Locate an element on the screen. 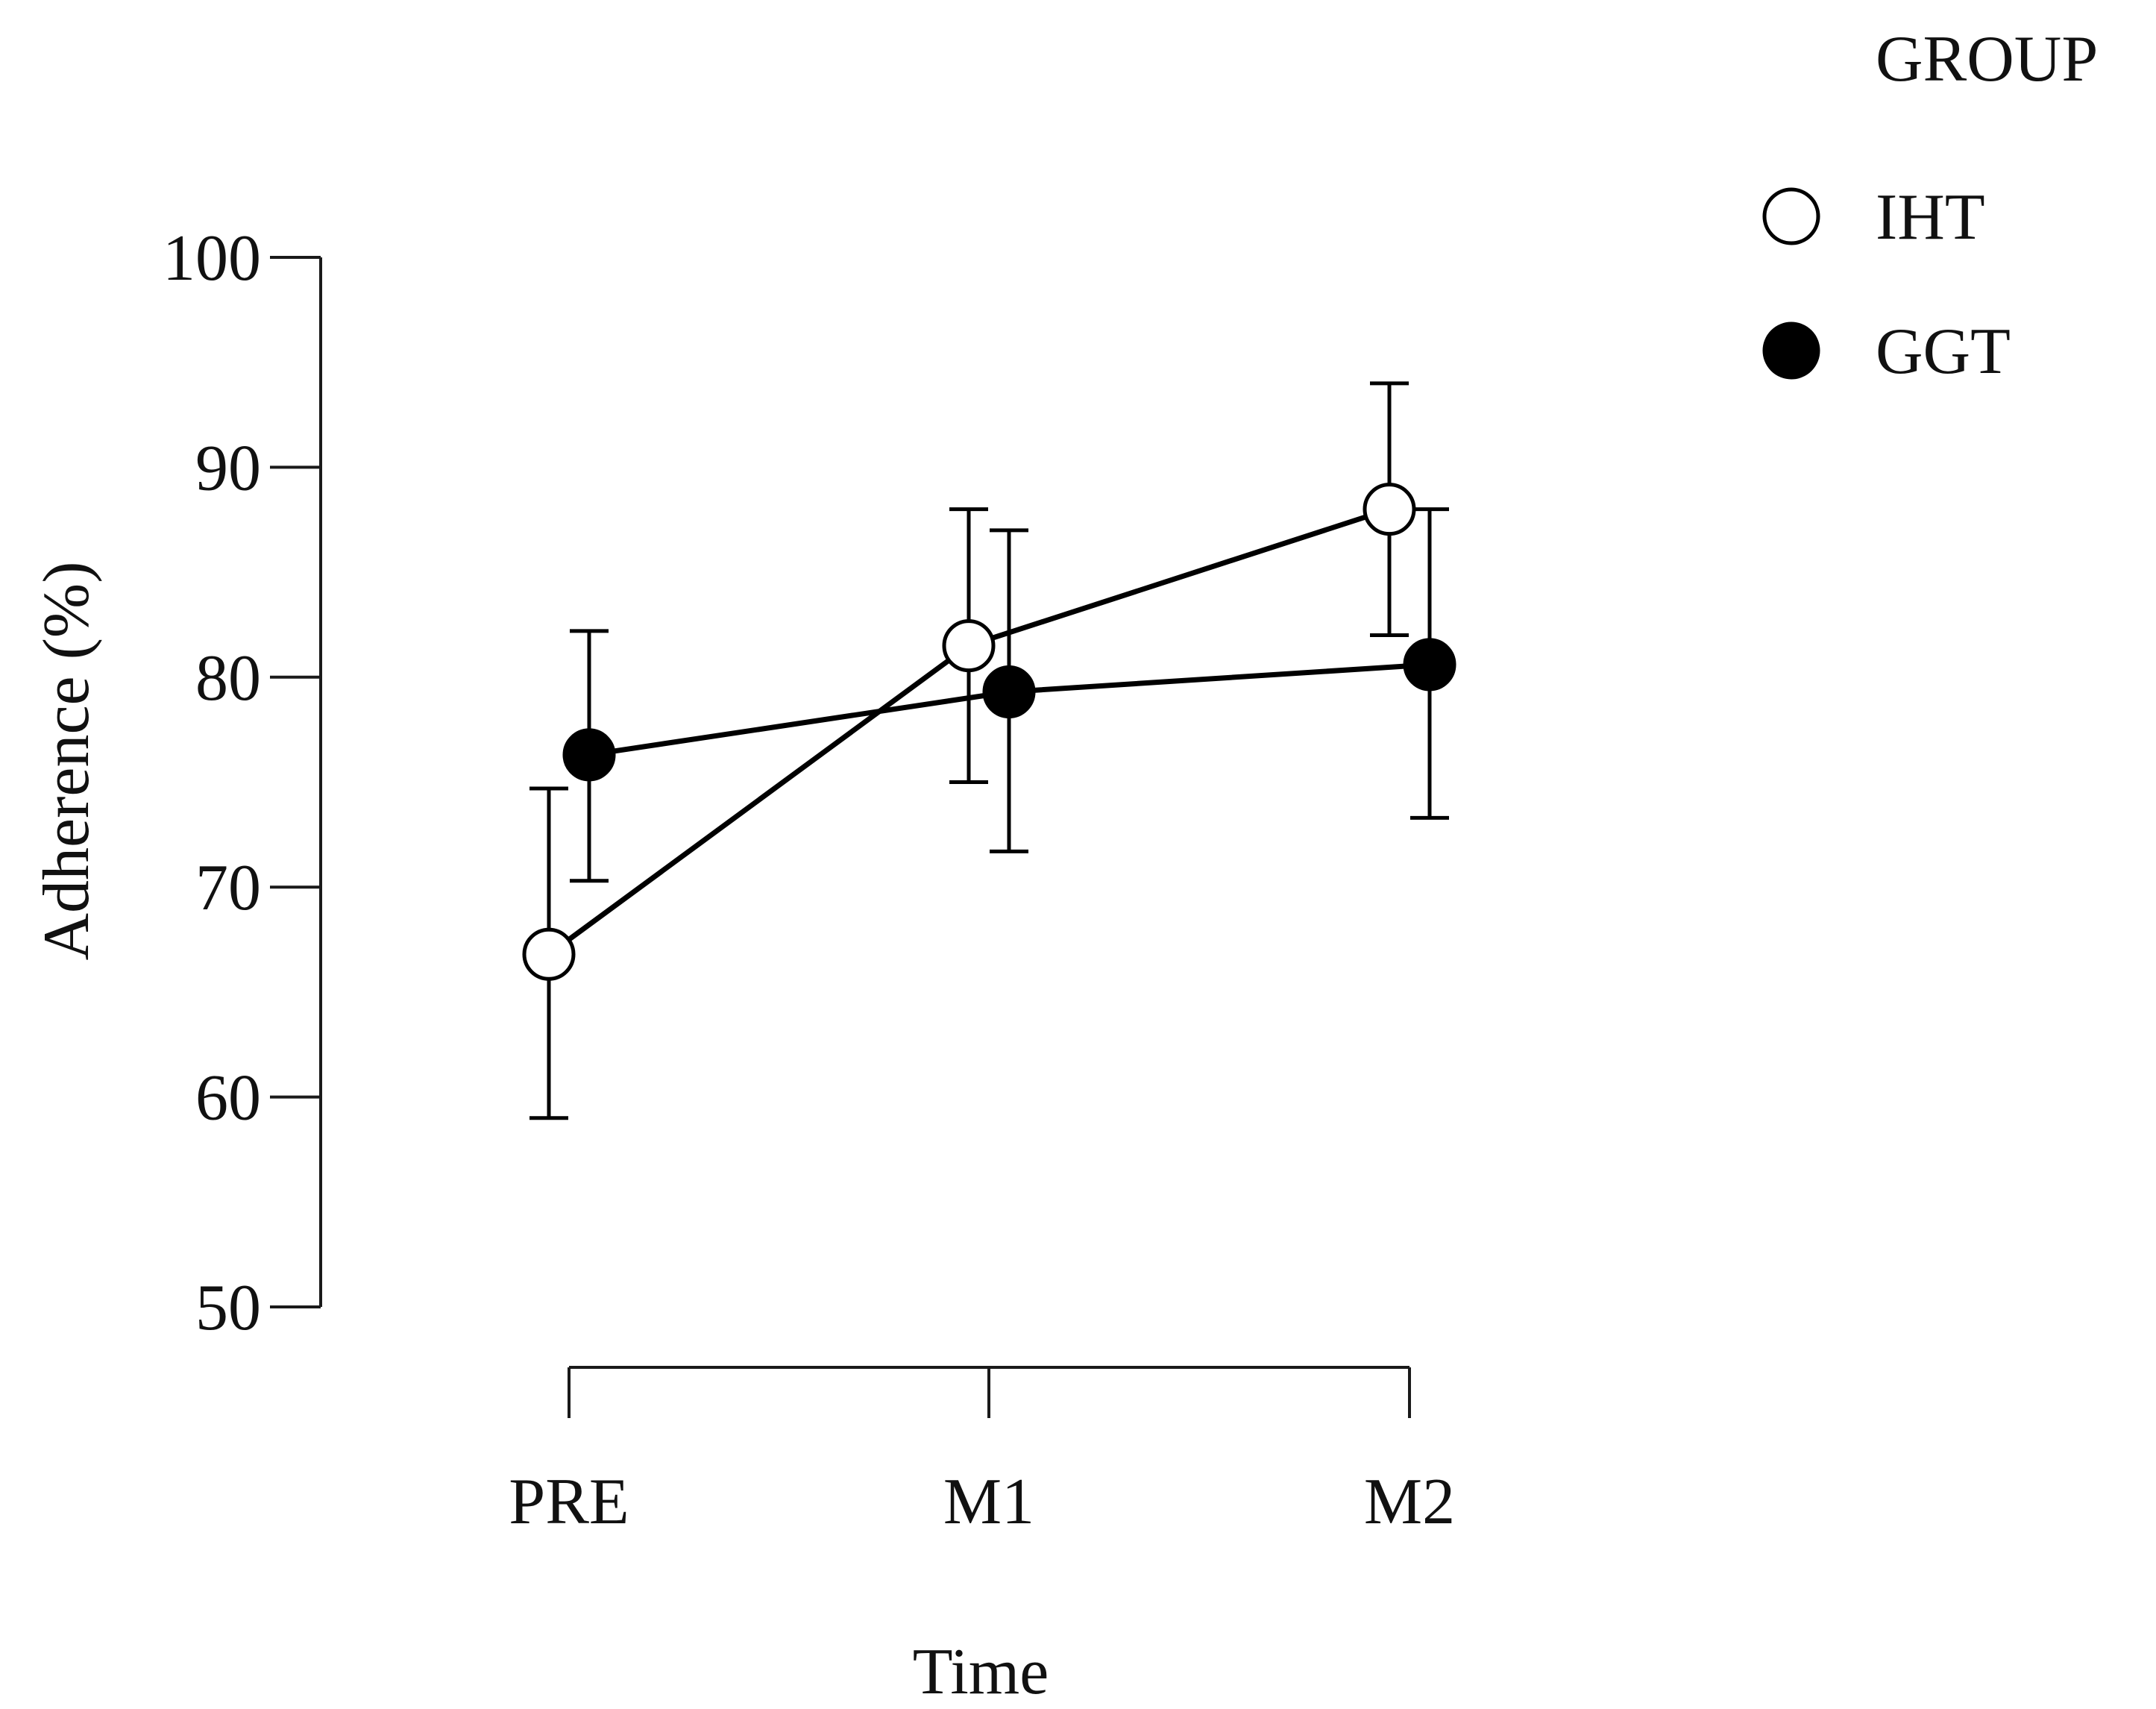 This screenshot has height=1709, width=2156. y-tick-label: 60 is located at coordinates (228, 1098).